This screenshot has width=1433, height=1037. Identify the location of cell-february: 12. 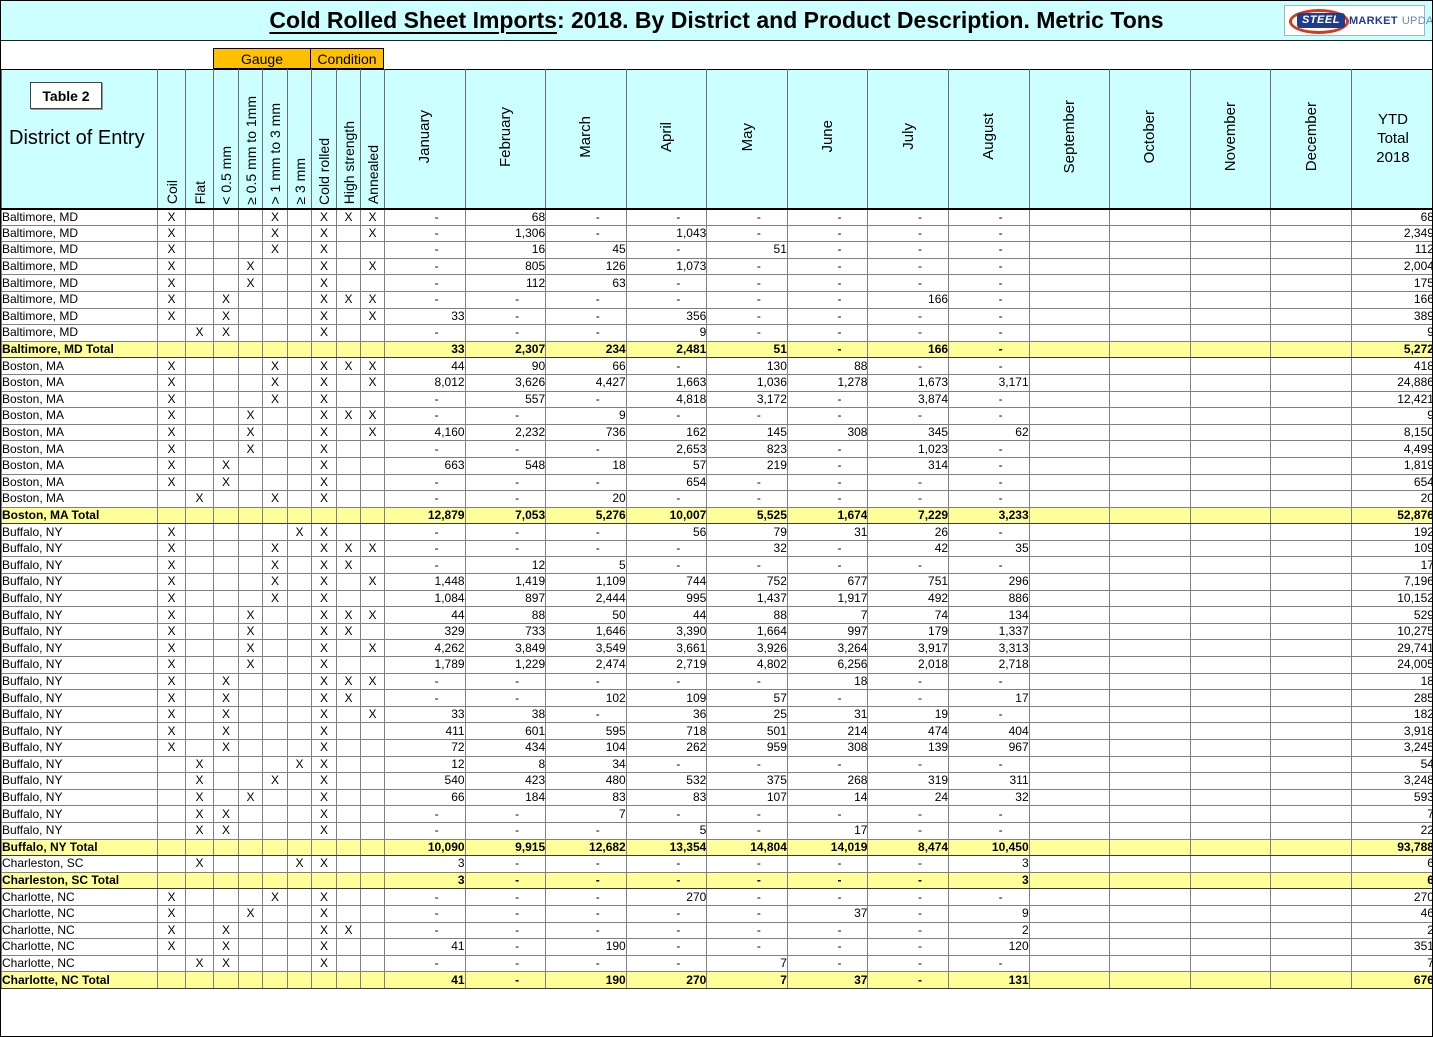
(505, 565).